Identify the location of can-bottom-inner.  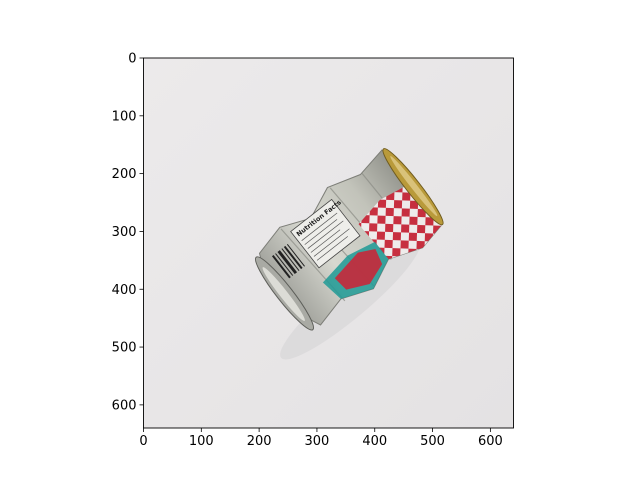
(283, 294).